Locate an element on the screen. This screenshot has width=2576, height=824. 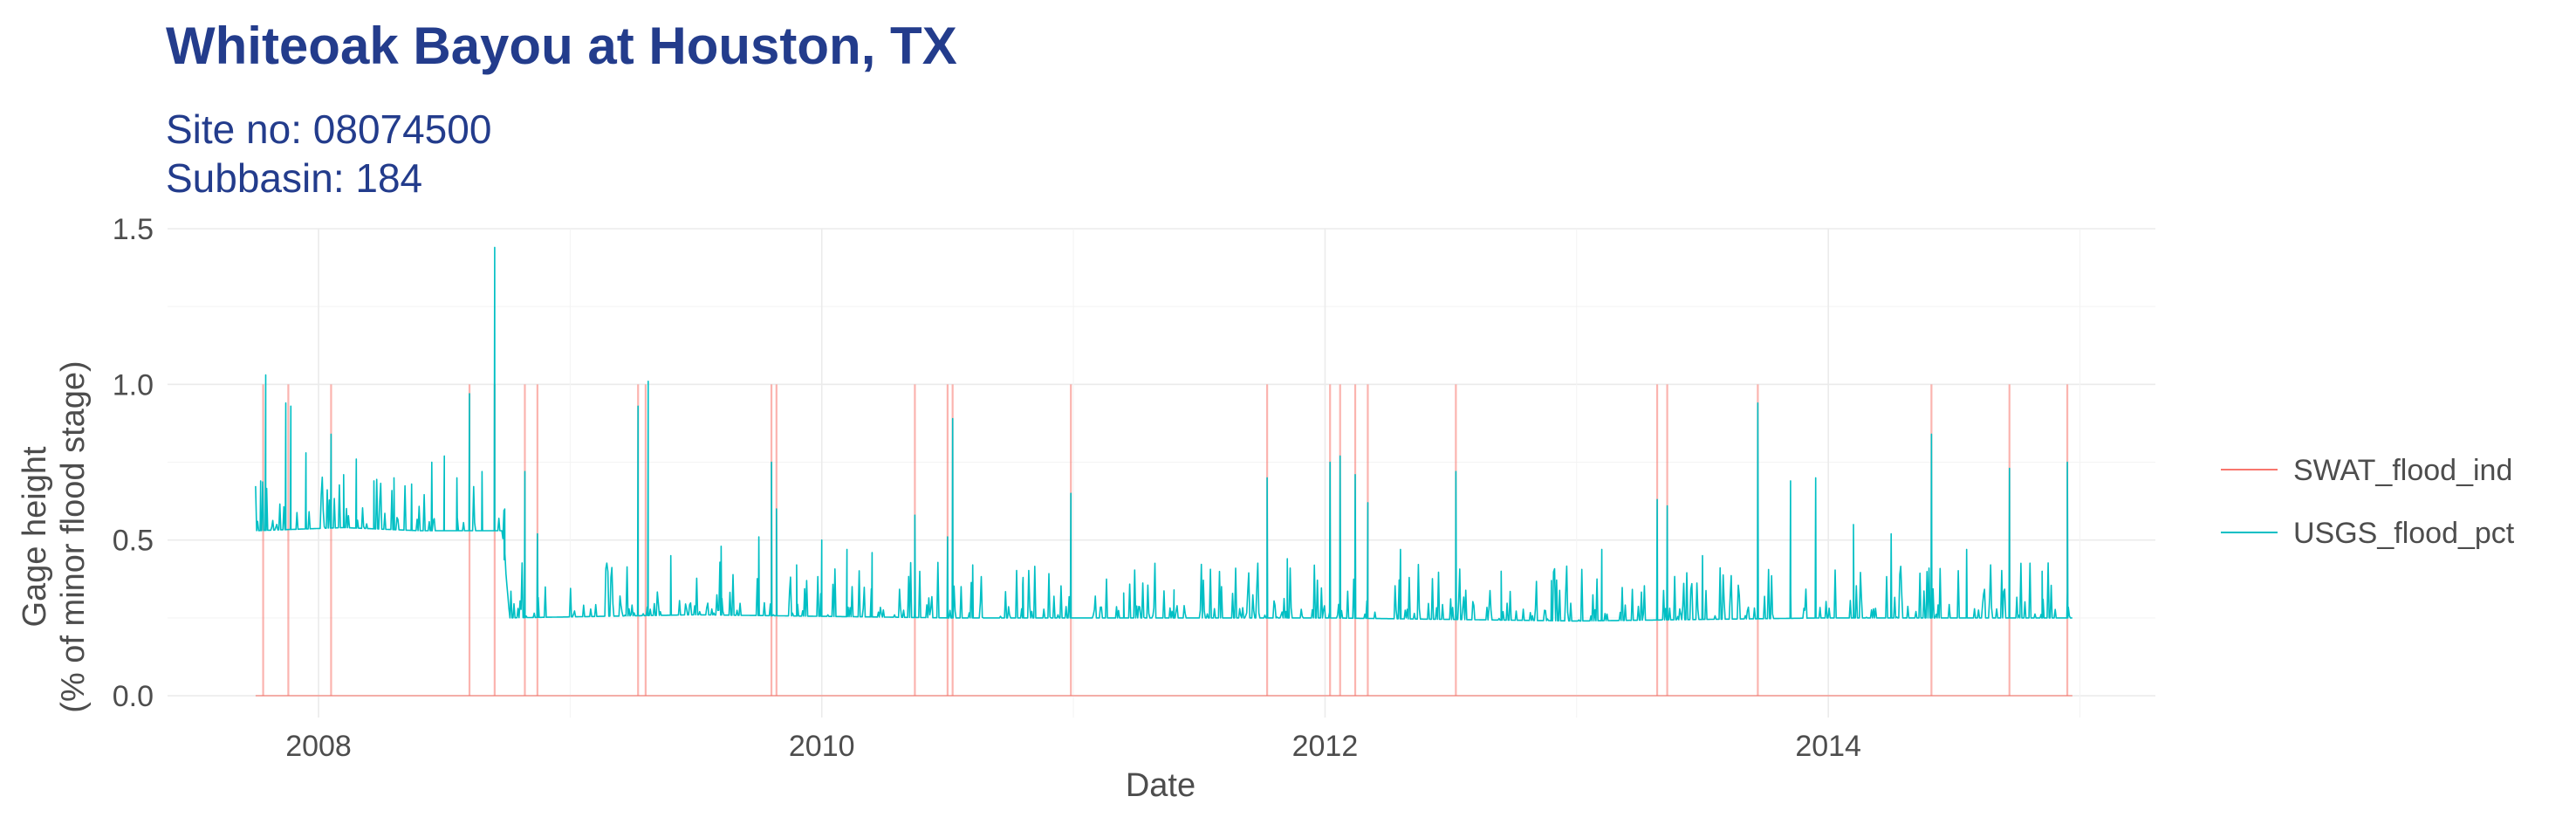
x-tick-label: 2008 is located at coordinates (318, 746).